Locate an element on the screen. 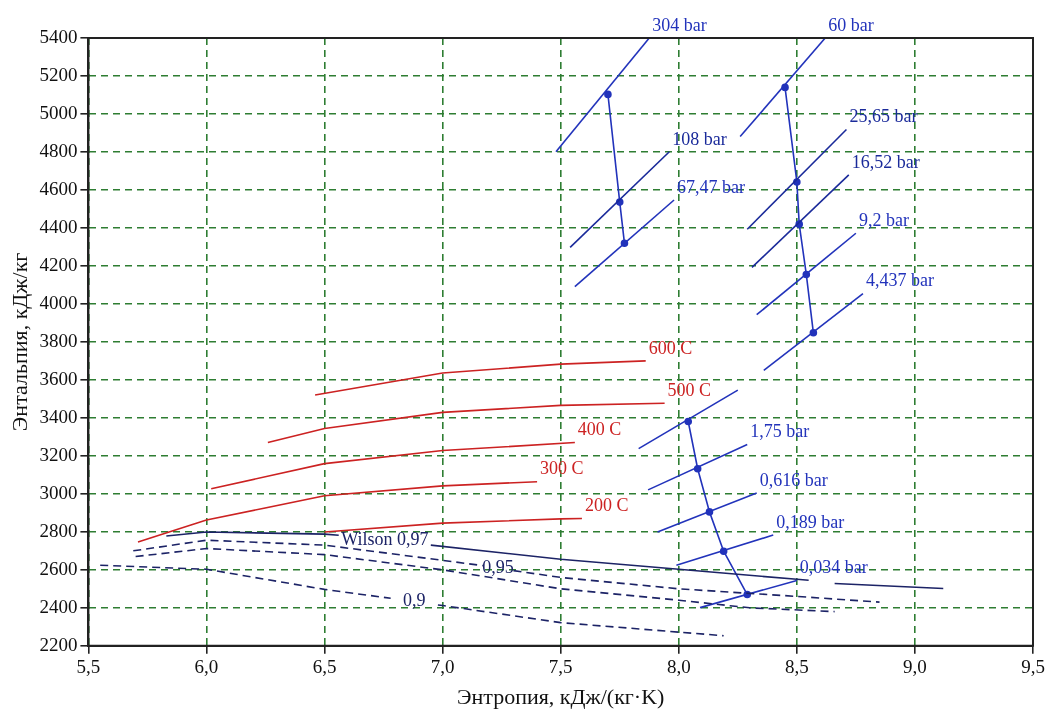 This screenshot has width=1051, height=717. x-tick-label: 7,0 is located at coordinates (442, 667).